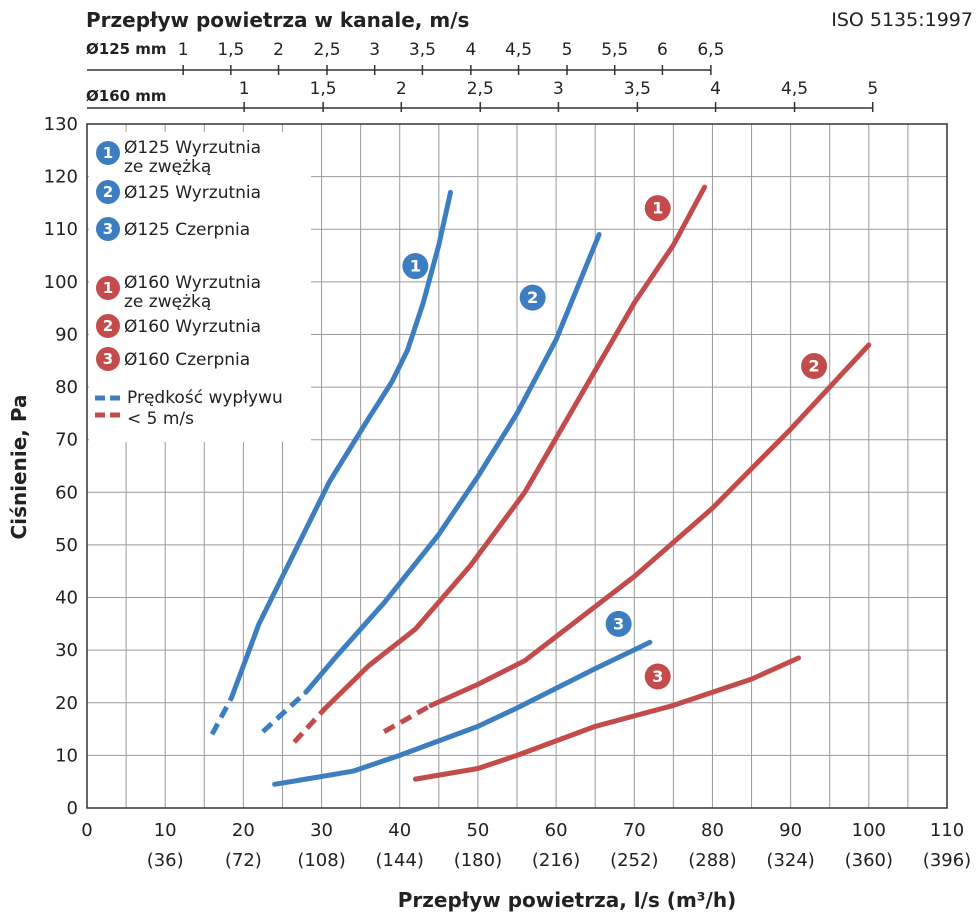 This screenshot has height=918, width=978. I want to click on x-tick-label: 20, so click(243, 830).